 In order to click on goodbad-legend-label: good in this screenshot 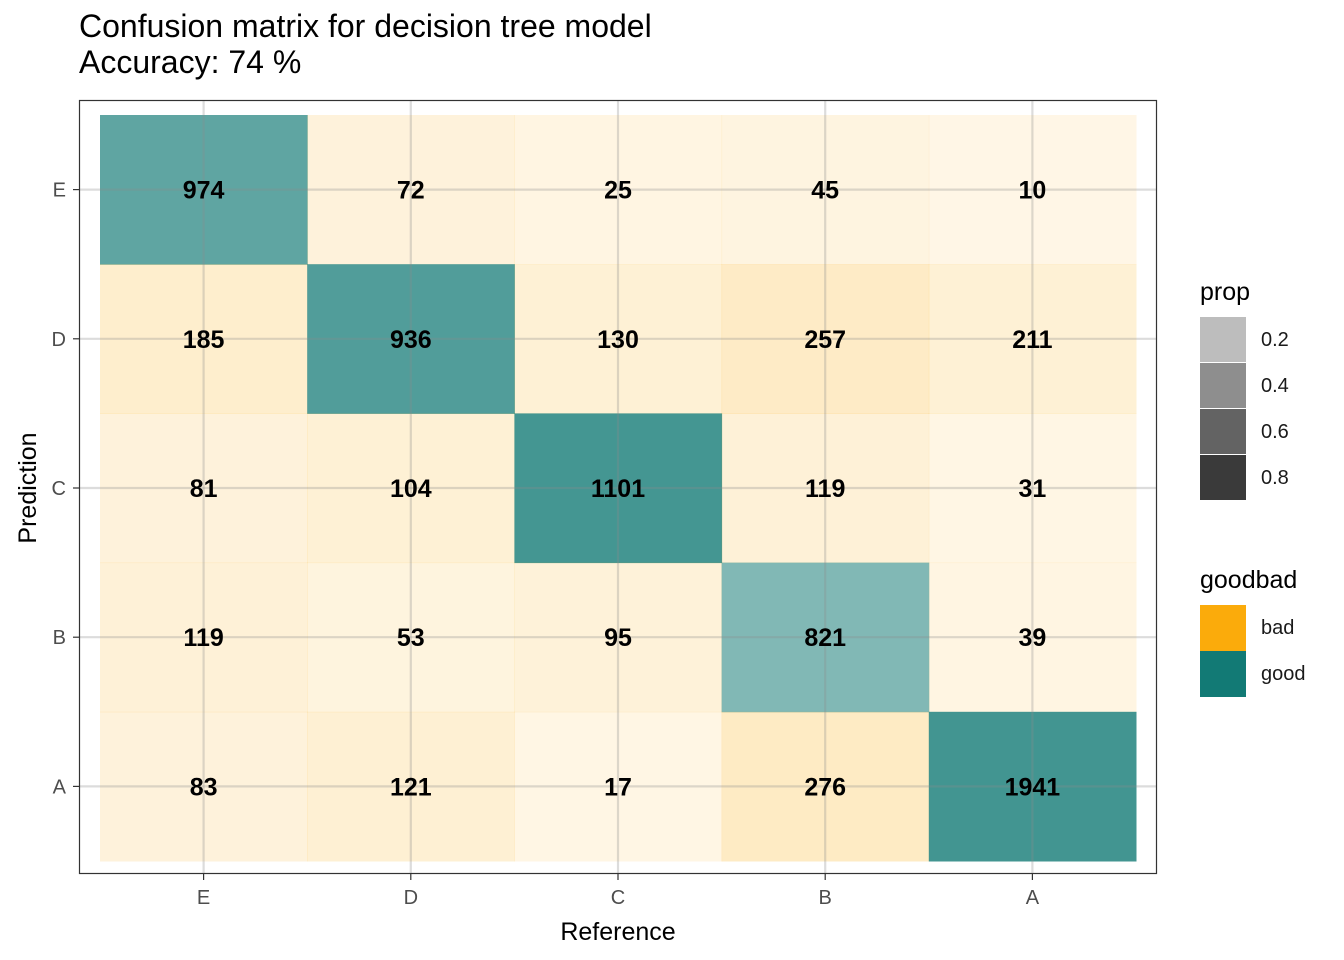, I will do `click(1283, 673)`.